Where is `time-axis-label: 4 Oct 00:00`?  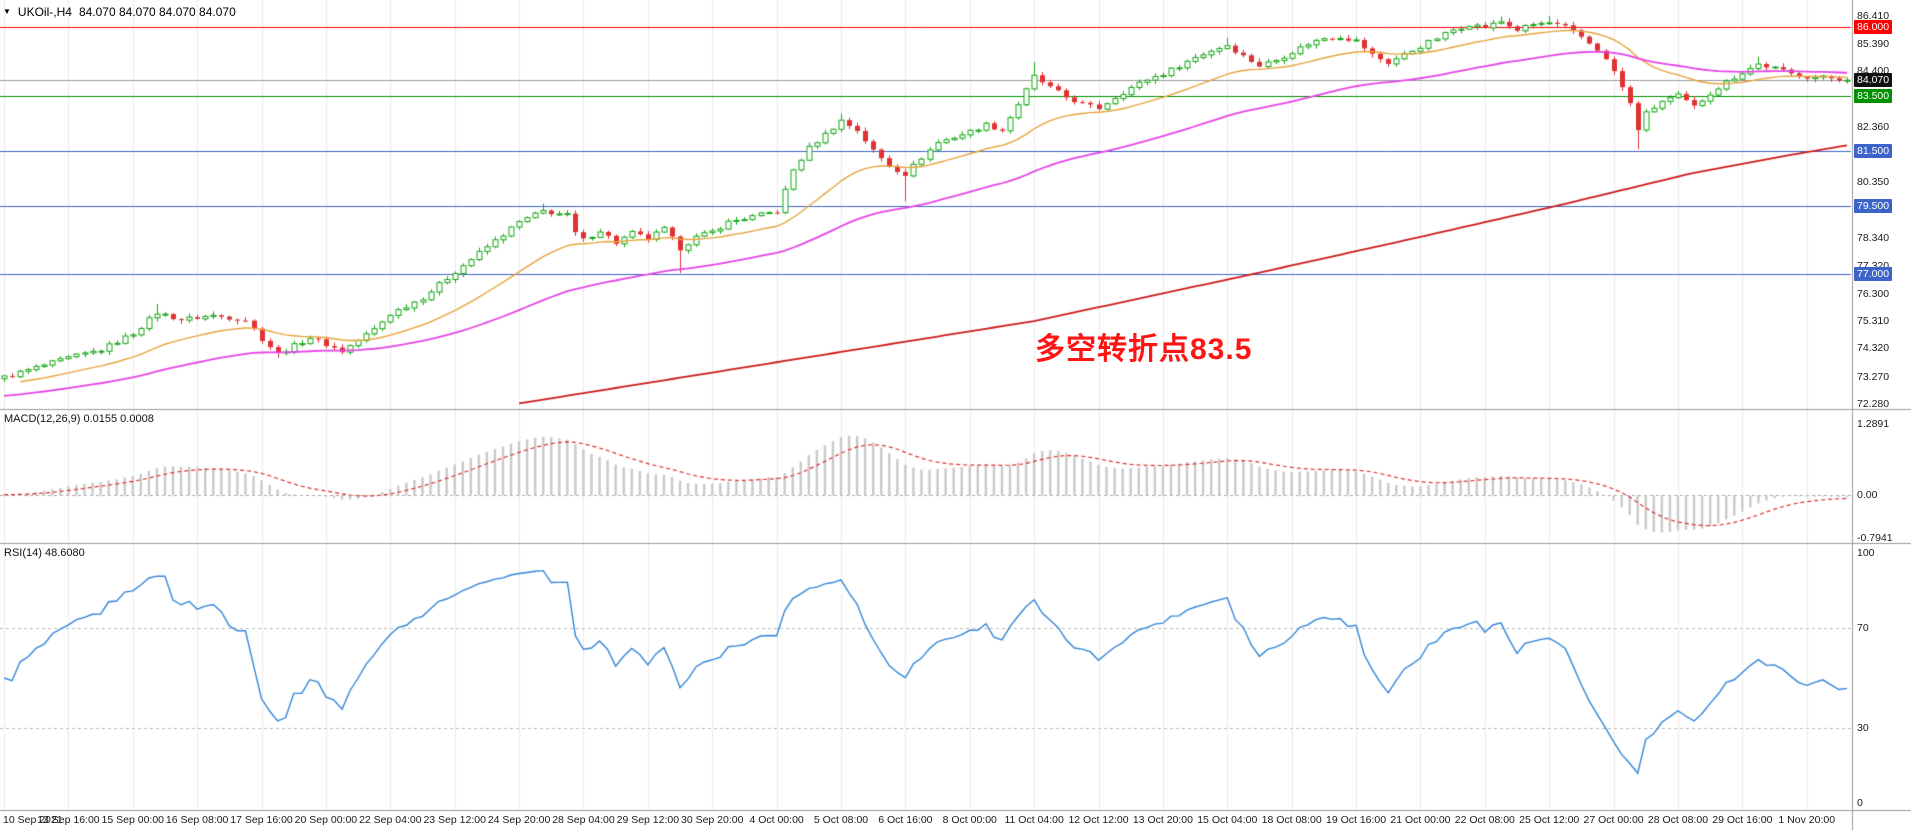 time-axis-label: 4 Oct 00:00 is located at coordinates (776, 820).